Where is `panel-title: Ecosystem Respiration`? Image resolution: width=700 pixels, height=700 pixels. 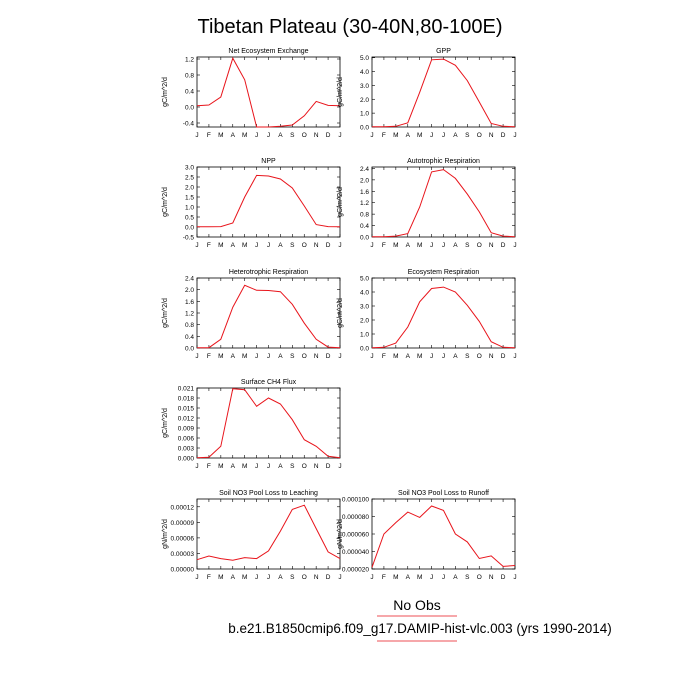
panel-title: Ecosystem Respiration is located at coordinates (444, 272).